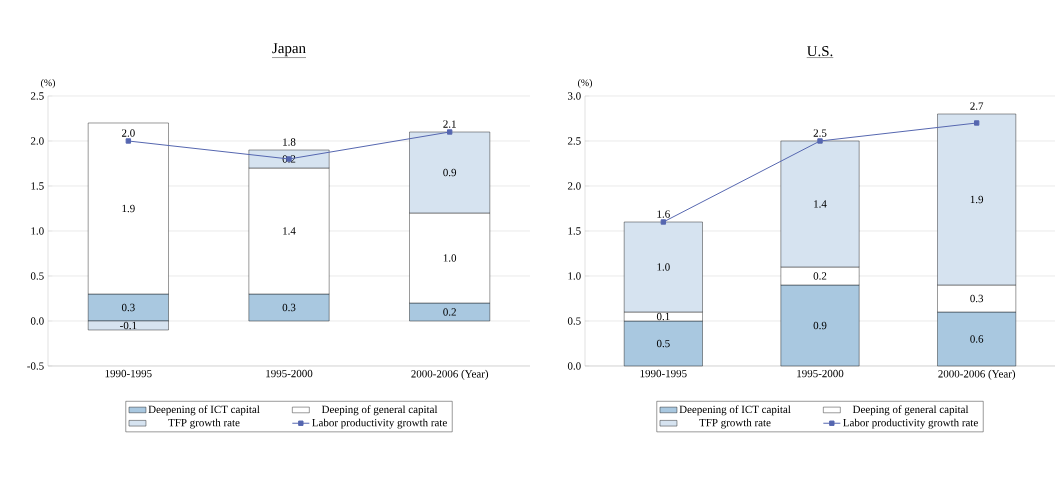  Describe the element at coordinates (35, 366) in the screenshot. I see `y-tick-label: -0.5` at that location.